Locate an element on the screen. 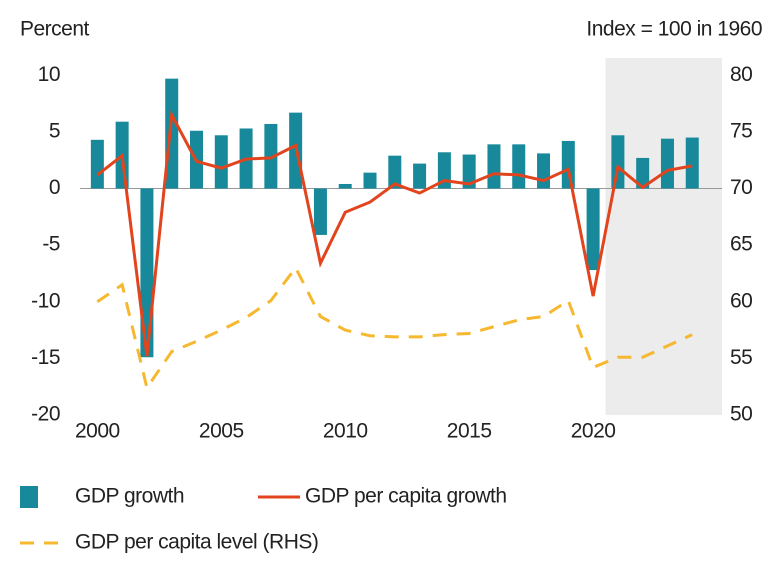 The height and width of the screenshot is (565, 780). legend-label: GDP per capita growth is located at coordinates (406, 496).